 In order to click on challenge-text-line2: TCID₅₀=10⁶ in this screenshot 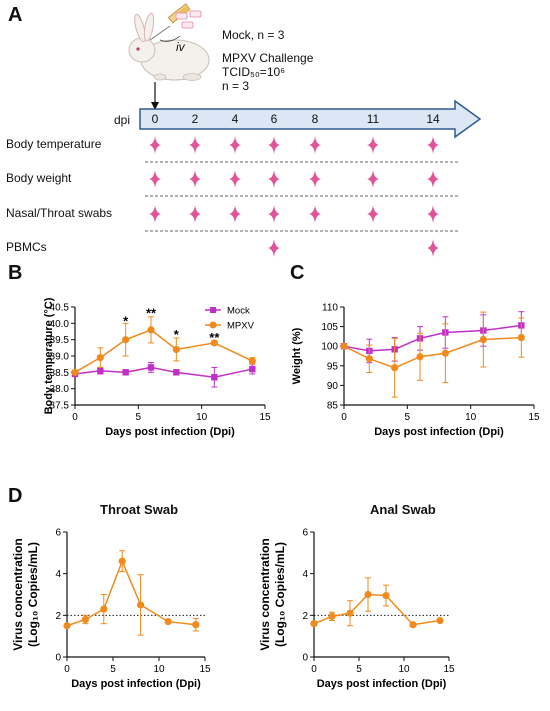, I will do `click(254, 72)`.